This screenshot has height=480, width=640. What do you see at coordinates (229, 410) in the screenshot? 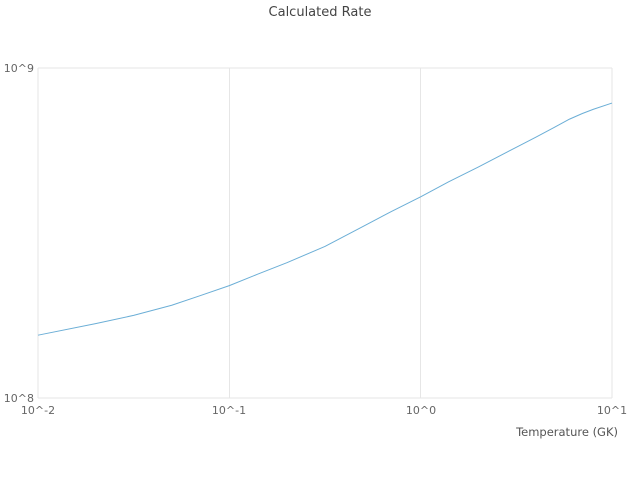
I see `x-tick-label-1e-1: 10^-1` at bounding box center [229, 410].